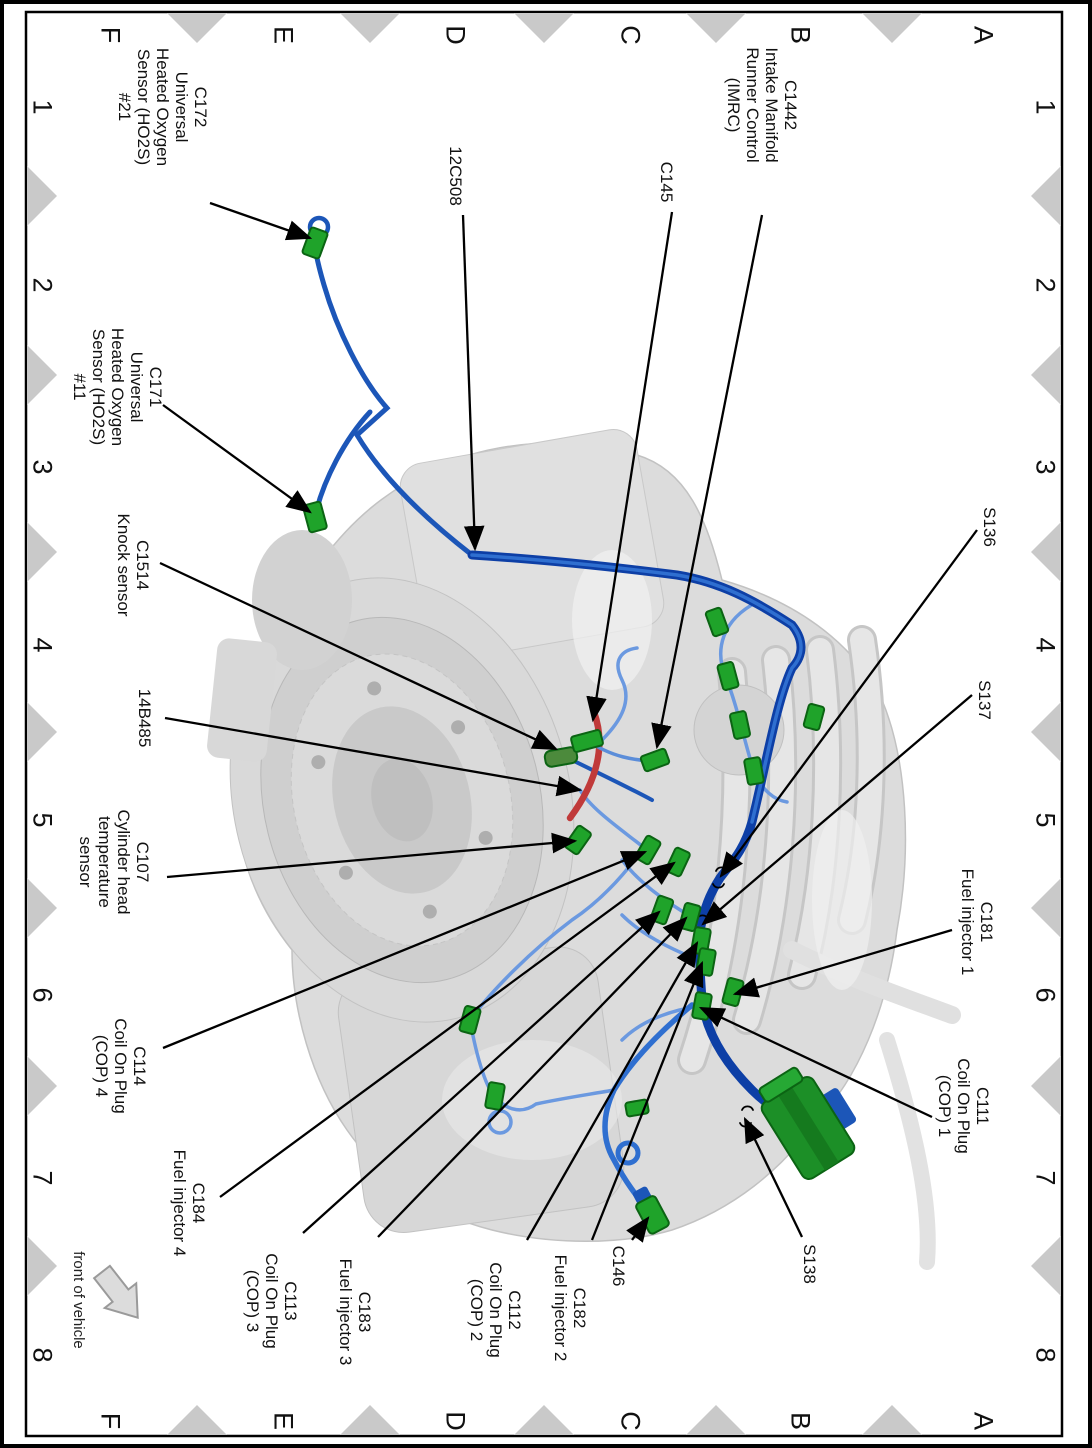 Image resolution: width=1092 pixels, height=1448 pixels. What do you see at coordinates (136, 387) in the screenshot?
I see `callout-c171-line: Universal` at bounding box center [136, 387].